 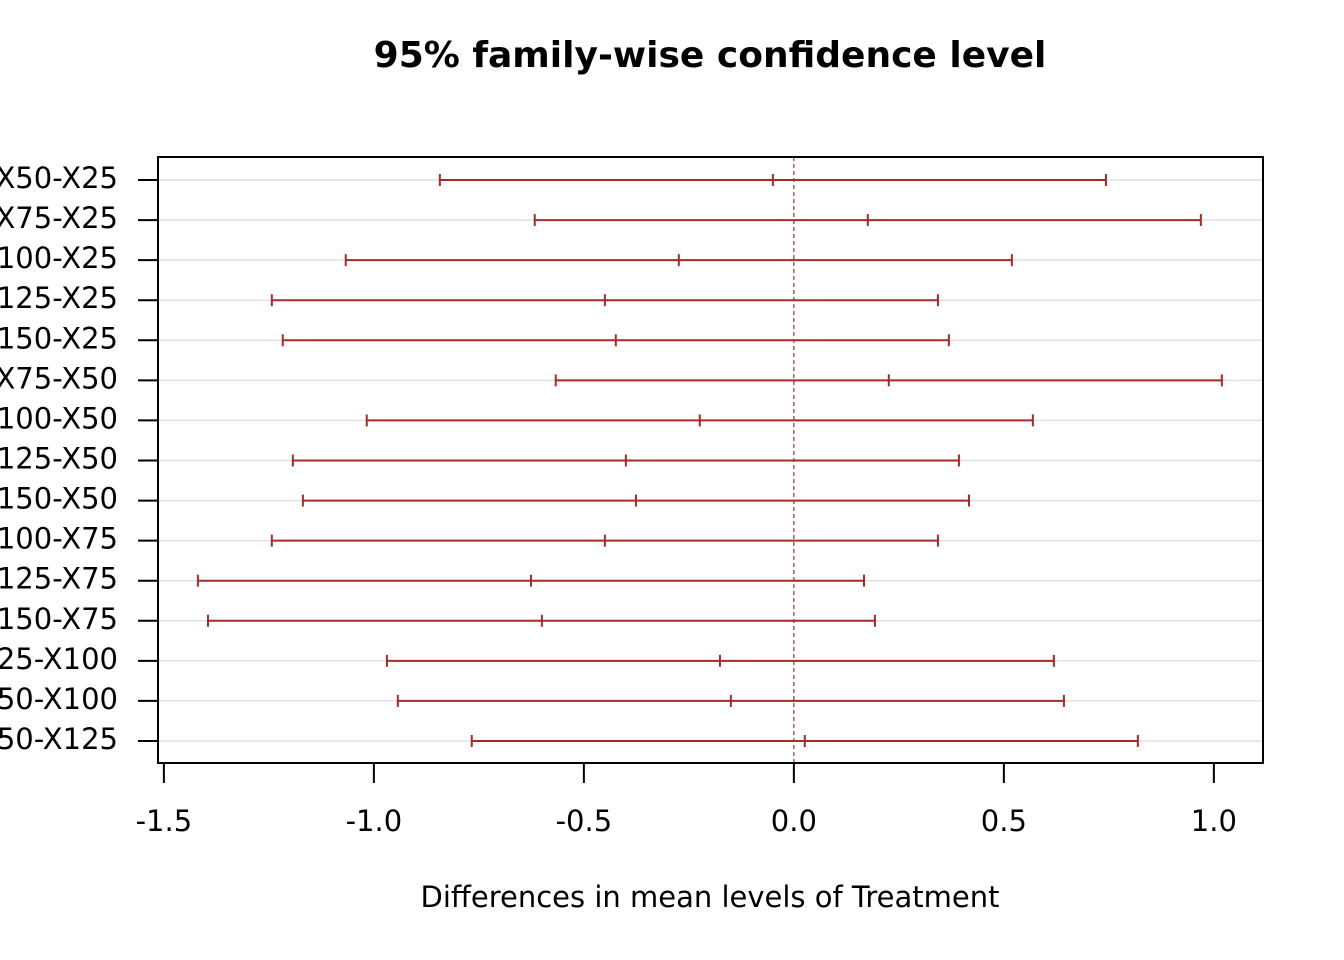 What do you see at coordinates (59, 298) in the screenshot?
I see `y-tick-label: X125-X25` at bounding box center [59, 298].